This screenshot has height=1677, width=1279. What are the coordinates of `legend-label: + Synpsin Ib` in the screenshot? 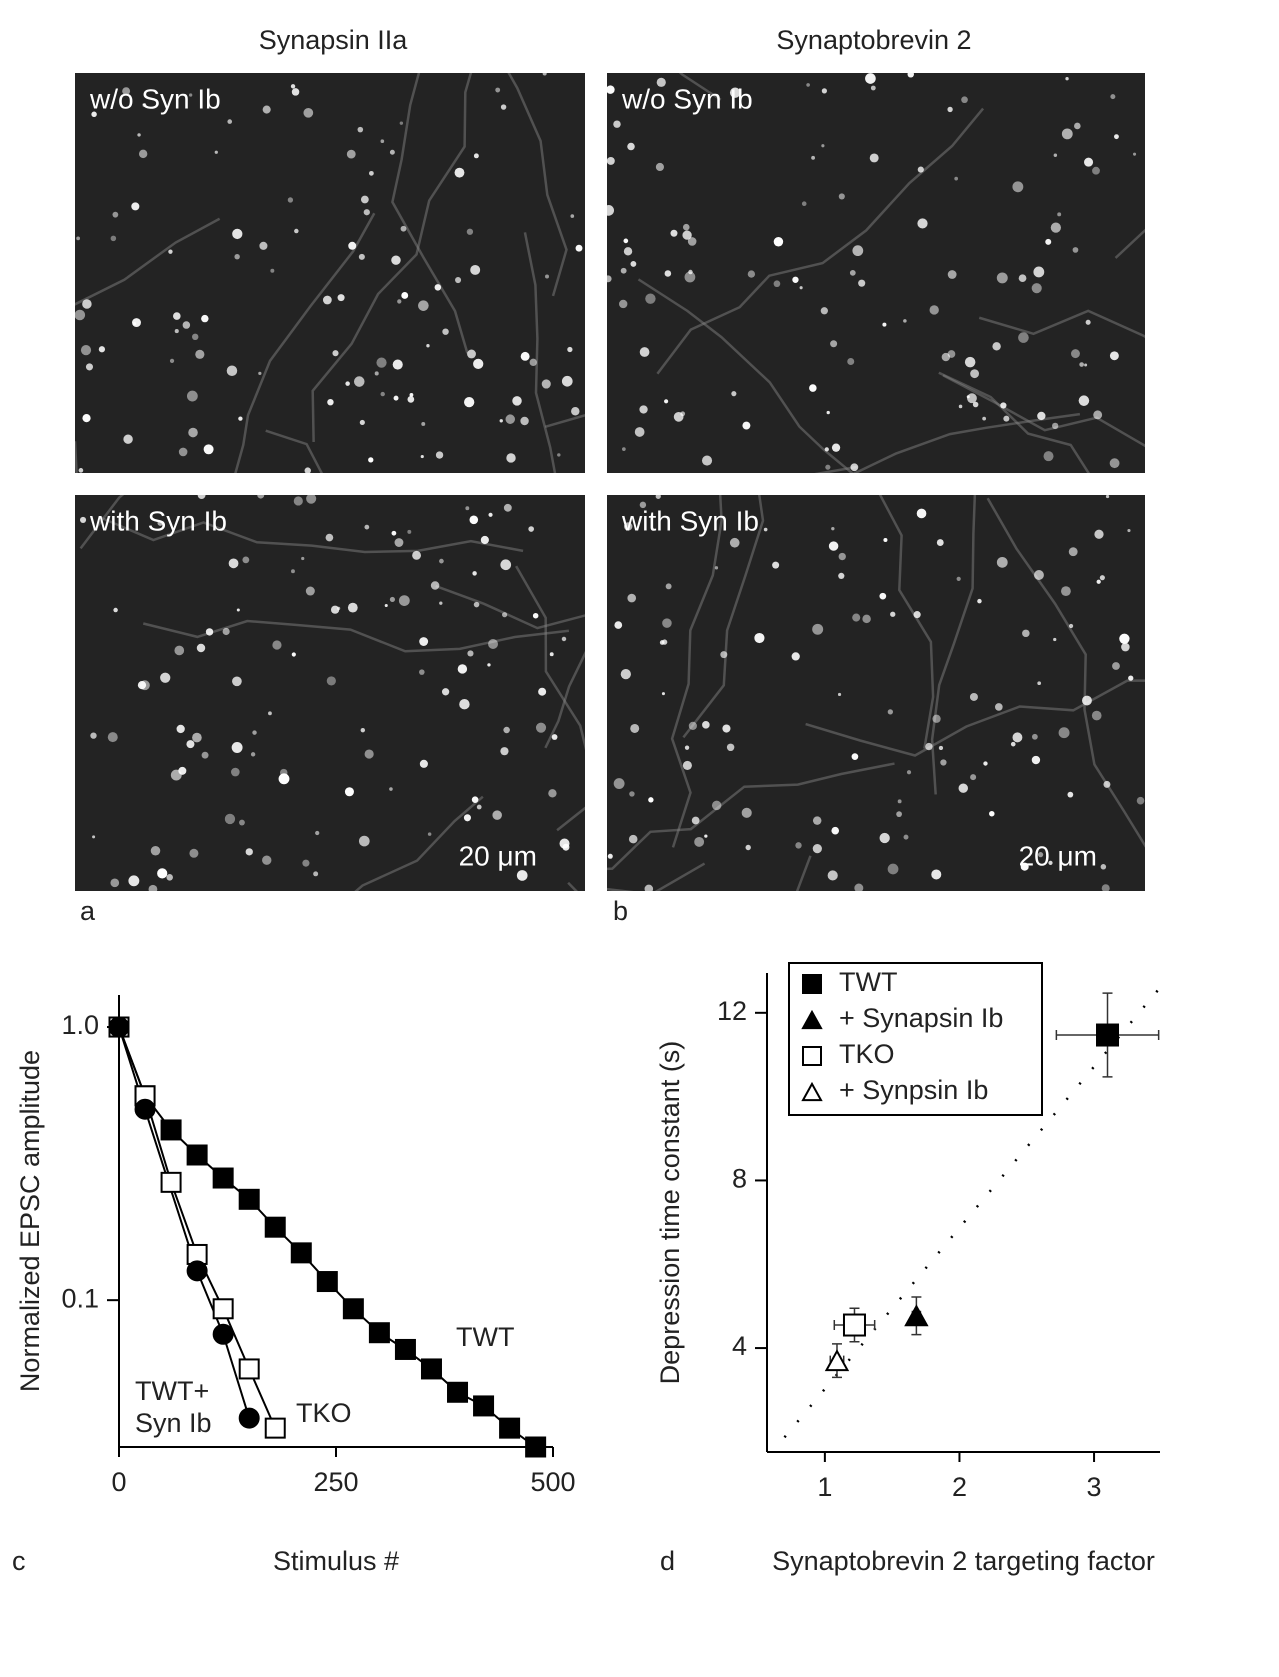 It's located at (913, 1090).